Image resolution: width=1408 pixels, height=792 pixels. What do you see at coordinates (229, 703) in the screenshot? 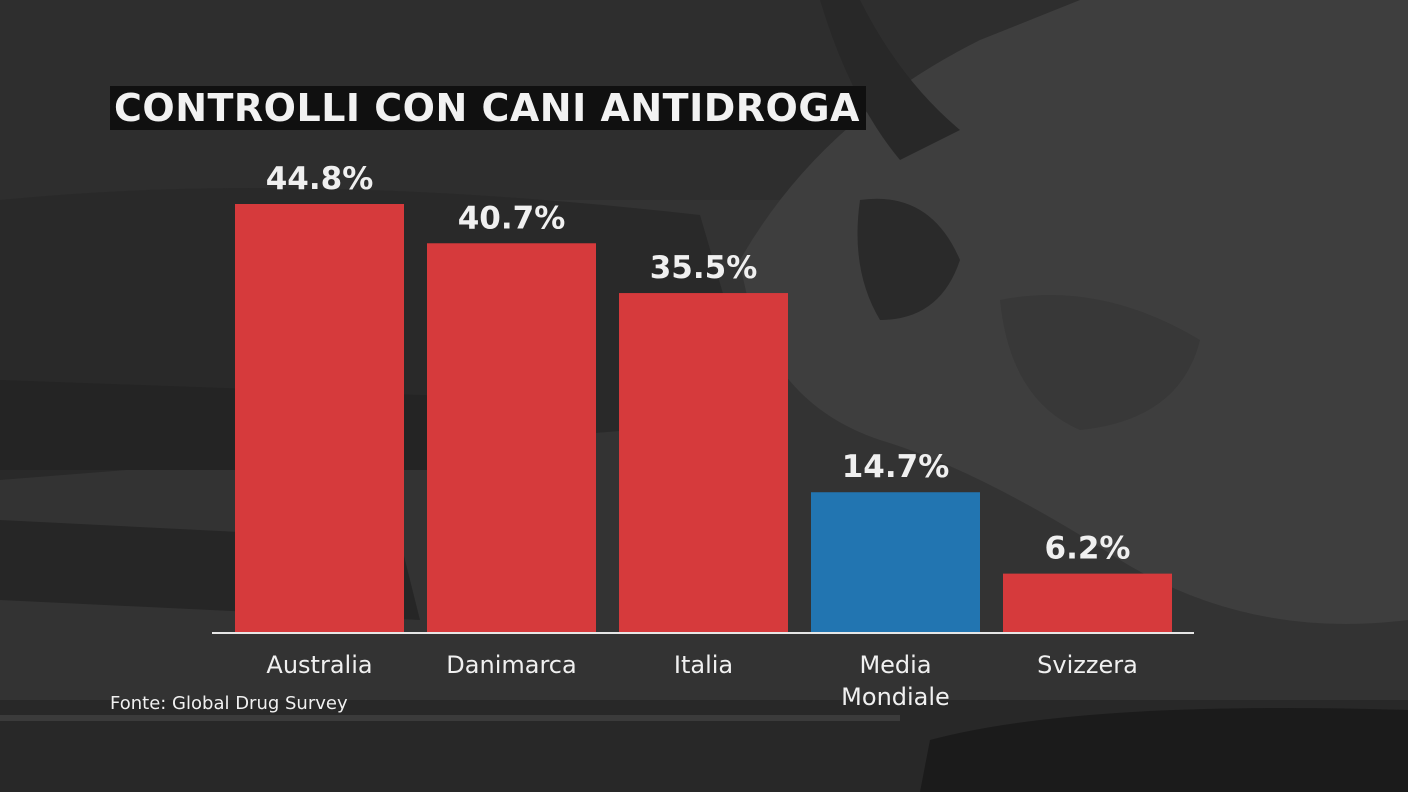
I see `source-note: Fonte: Global Drug Survey` at bounding box center [229, 703].